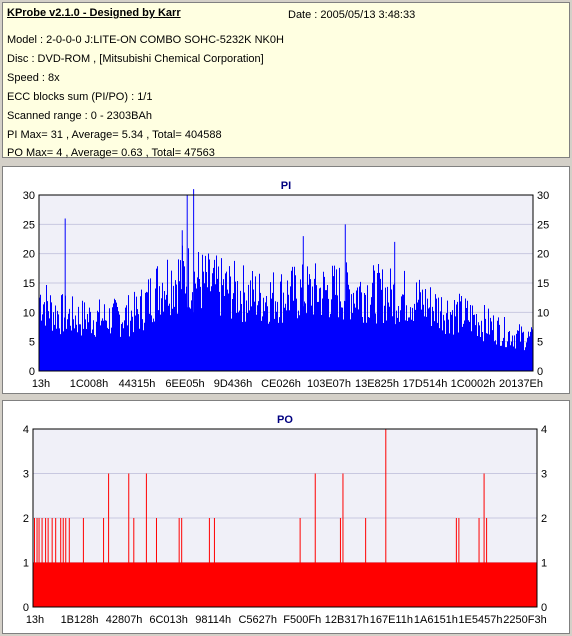 Image resolution: width=572 pixels, height=636 pixels. What do you see at coordinates (521, 384) in the screenshot?
I see `pi-xtick-label: 20137Eh` at bounding box center [521, 384].